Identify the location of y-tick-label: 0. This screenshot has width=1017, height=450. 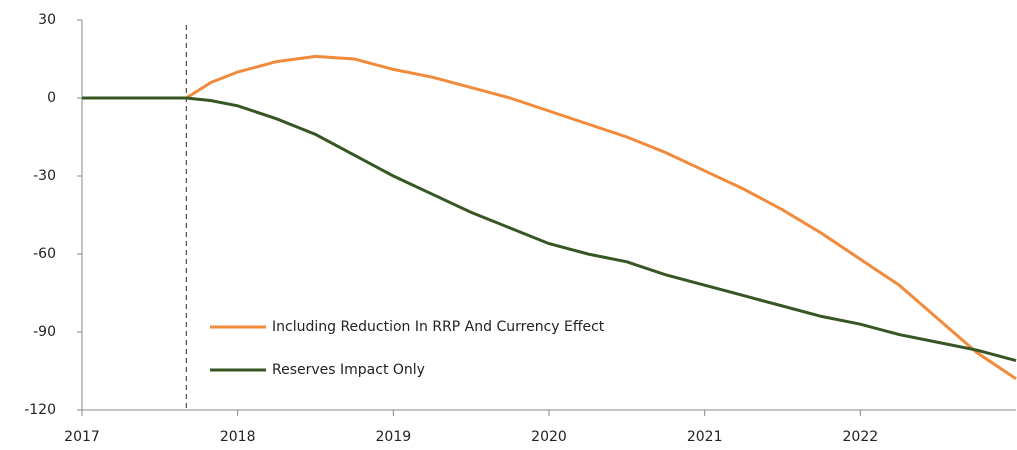
(51, 98).